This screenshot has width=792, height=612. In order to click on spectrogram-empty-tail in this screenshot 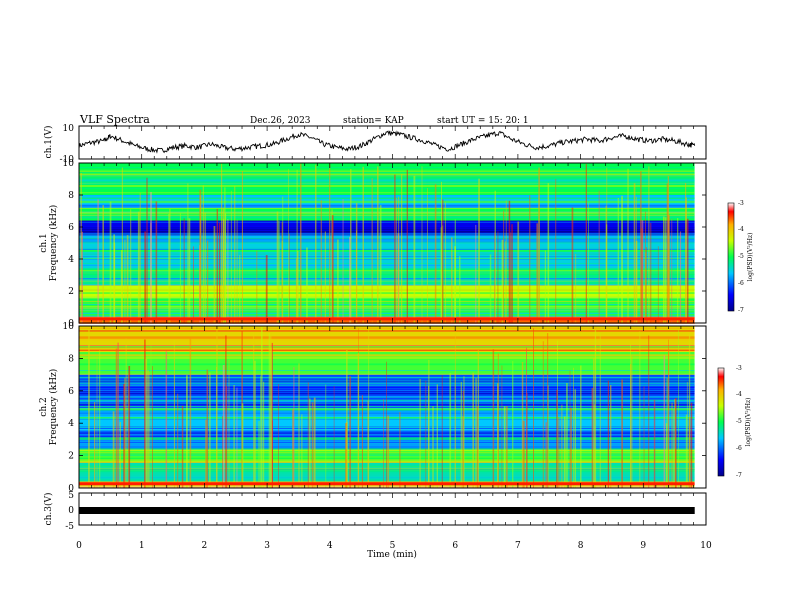, I will do `click(700, 243)`.